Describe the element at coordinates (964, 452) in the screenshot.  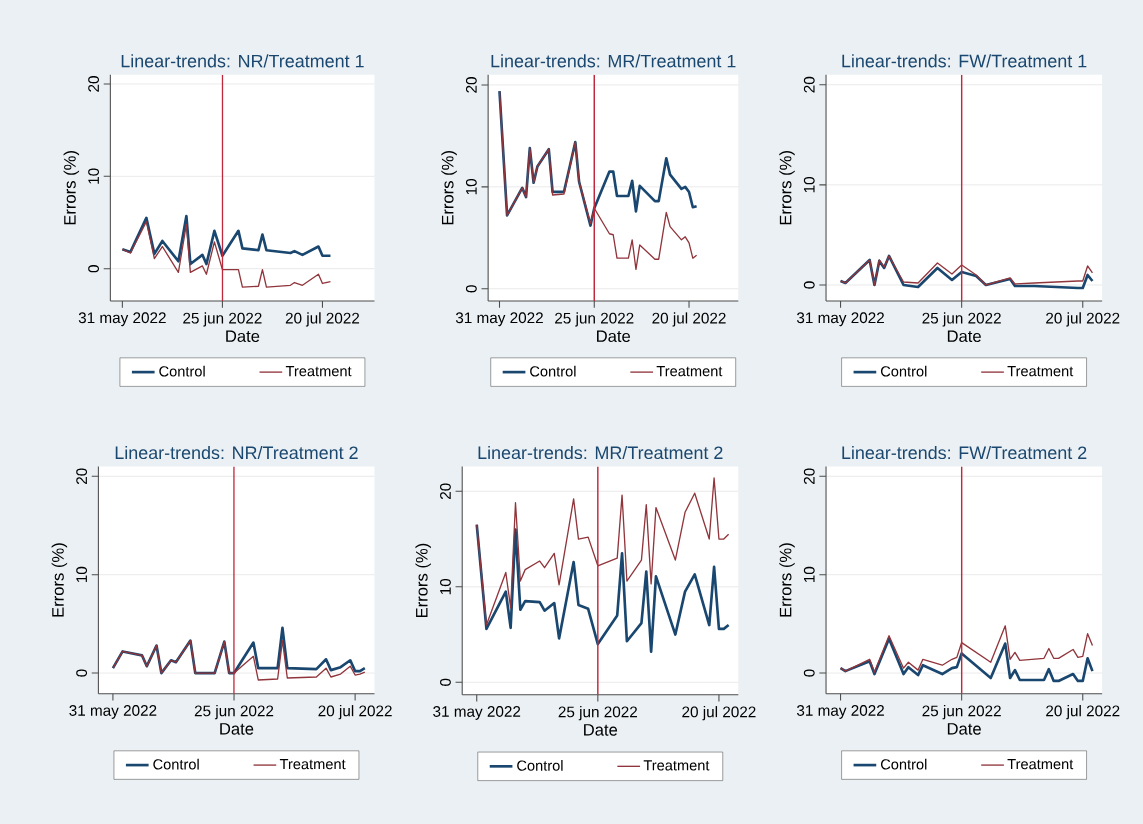
I see `chart-title: Linear-trends: FW/Treatment 2` at that location.